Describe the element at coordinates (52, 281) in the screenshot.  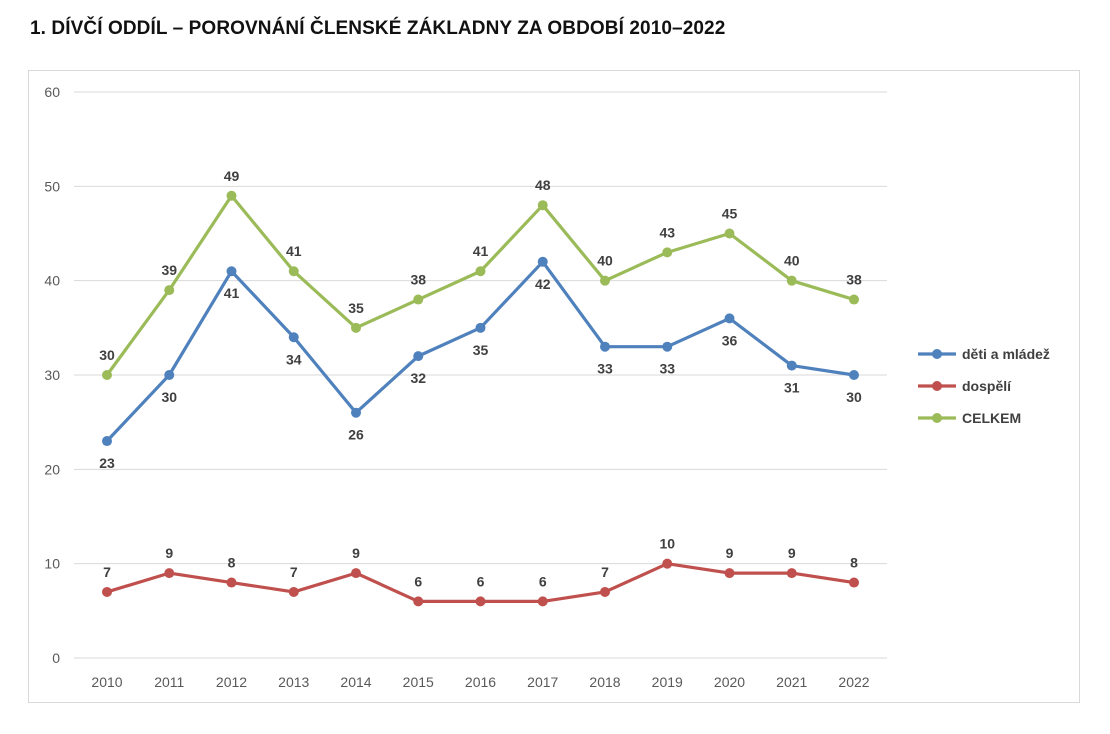
I see `y-tick-label: 40` at that location.